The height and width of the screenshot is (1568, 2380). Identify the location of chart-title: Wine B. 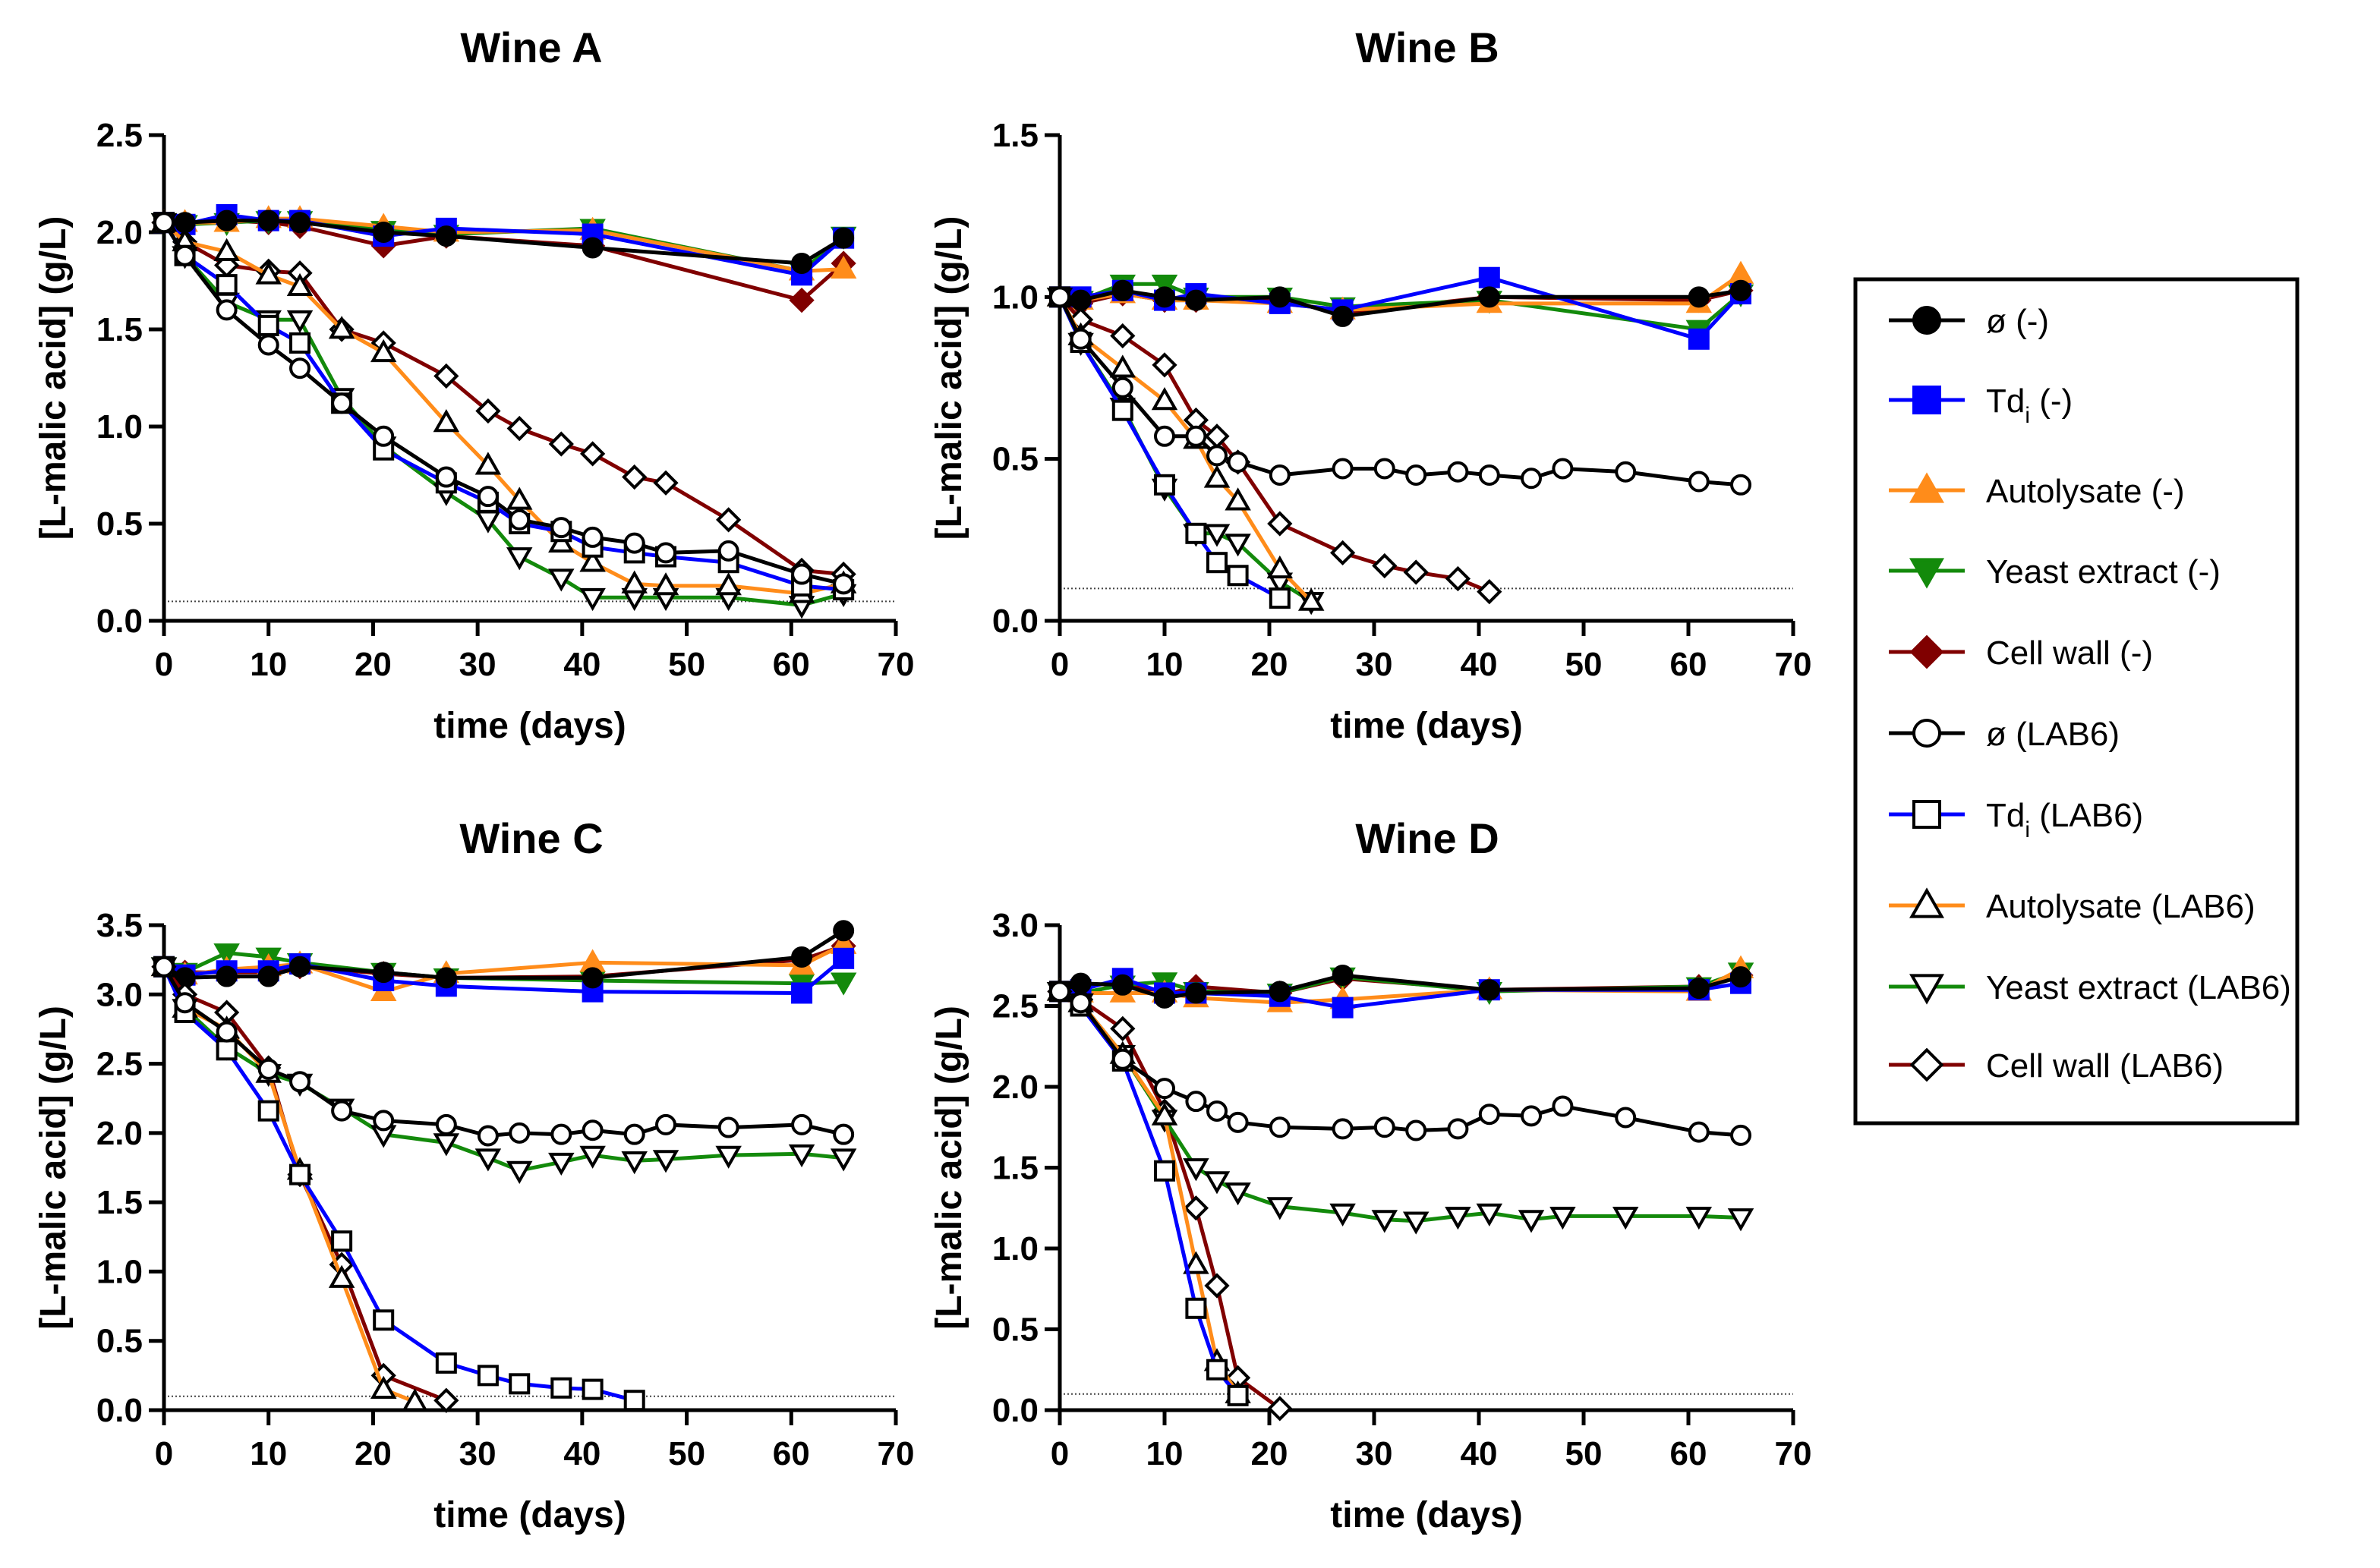
(1427, 47).